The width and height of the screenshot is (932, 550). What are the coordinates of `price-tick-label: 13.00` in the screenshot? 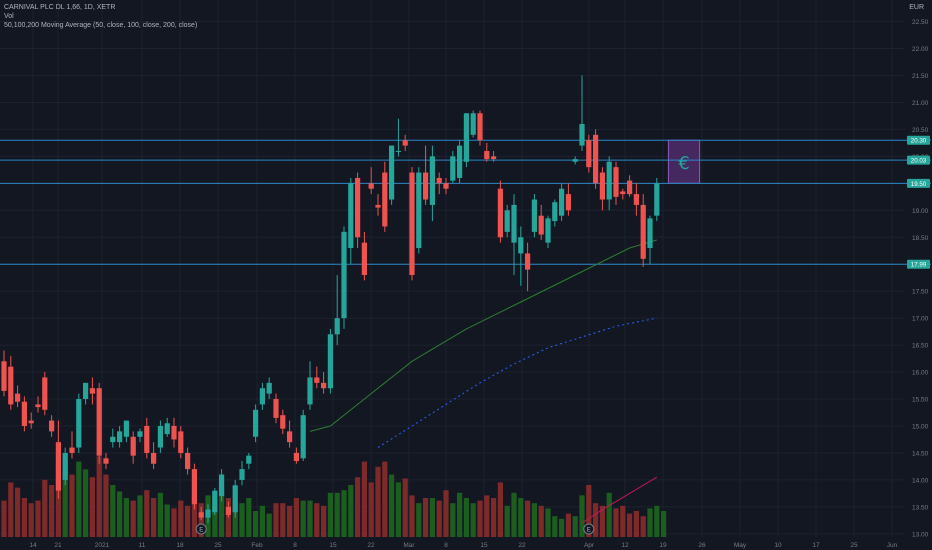 It's located at (920, 534).